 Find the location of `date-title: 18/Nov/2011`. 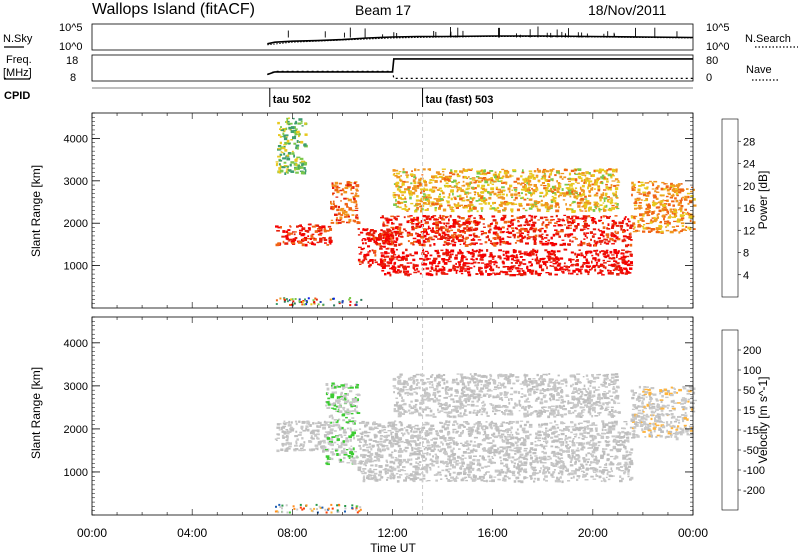

date-title: 18/Nov/2011 is located at coordinates (627, 10).